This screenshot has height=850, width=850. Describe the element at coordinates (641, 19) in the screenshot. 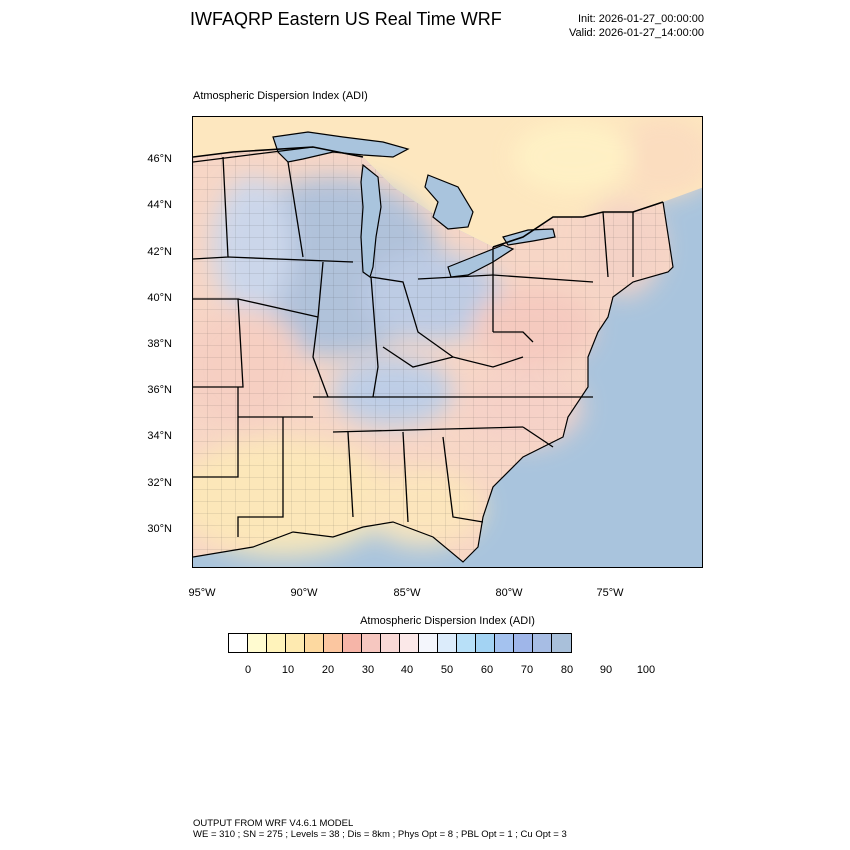

I see `init-time: Init: 2026-01-27_00:00:00` at that location.